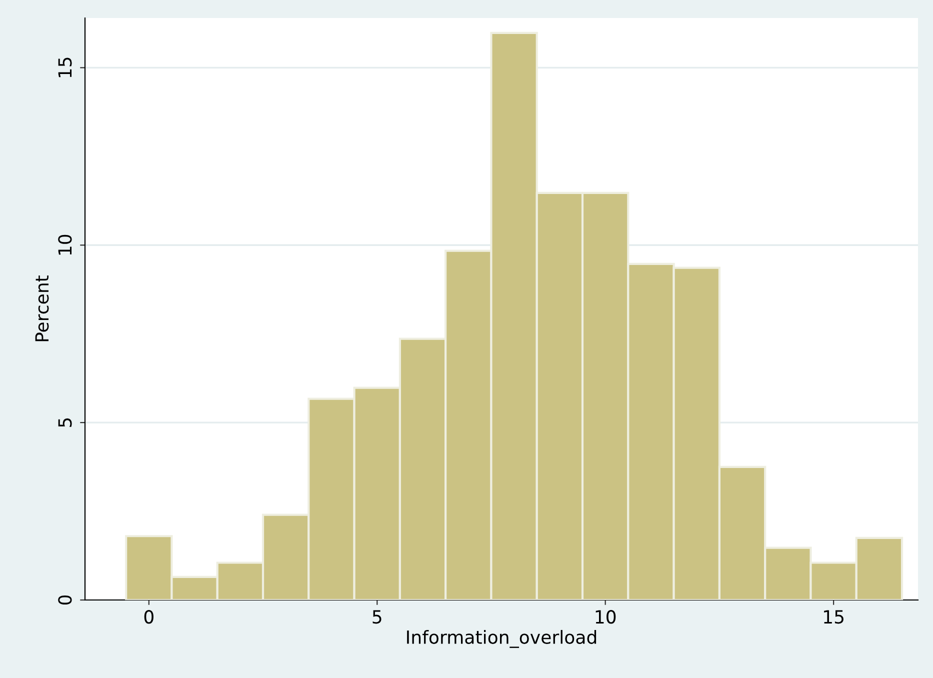  Describe the element at coordinates (65, 600) in the screenshot. I see `y-tick-label: 0` at that location.